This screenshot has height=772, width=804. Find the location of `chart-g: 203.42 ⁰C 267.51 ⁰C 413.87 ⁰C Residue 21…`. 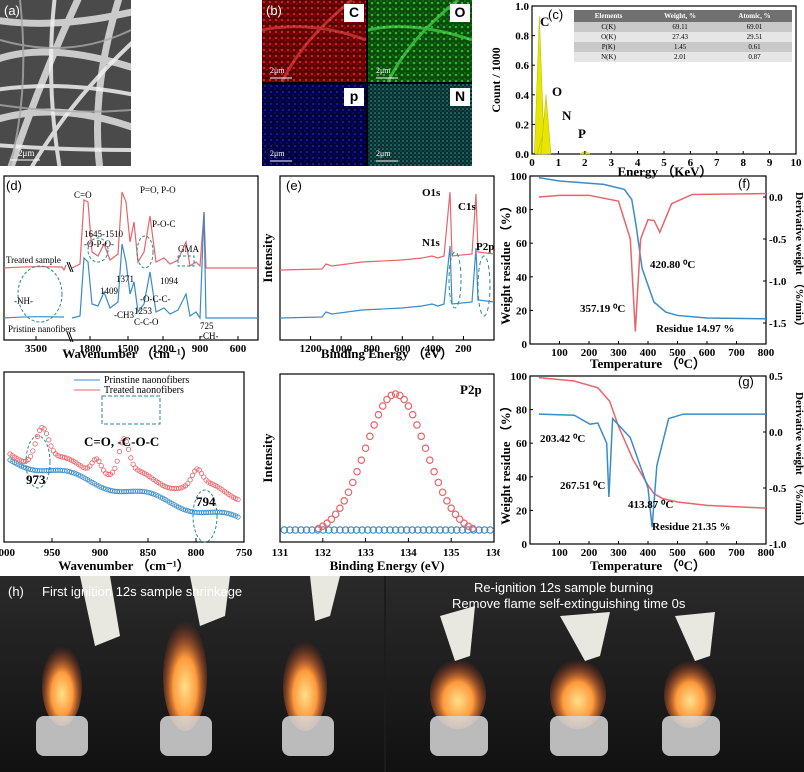

chart-g: 203.42 ⁰C 267.51 ⁰C 413.87 ⁰C Residue 21… is located at coordinates (652, 472).